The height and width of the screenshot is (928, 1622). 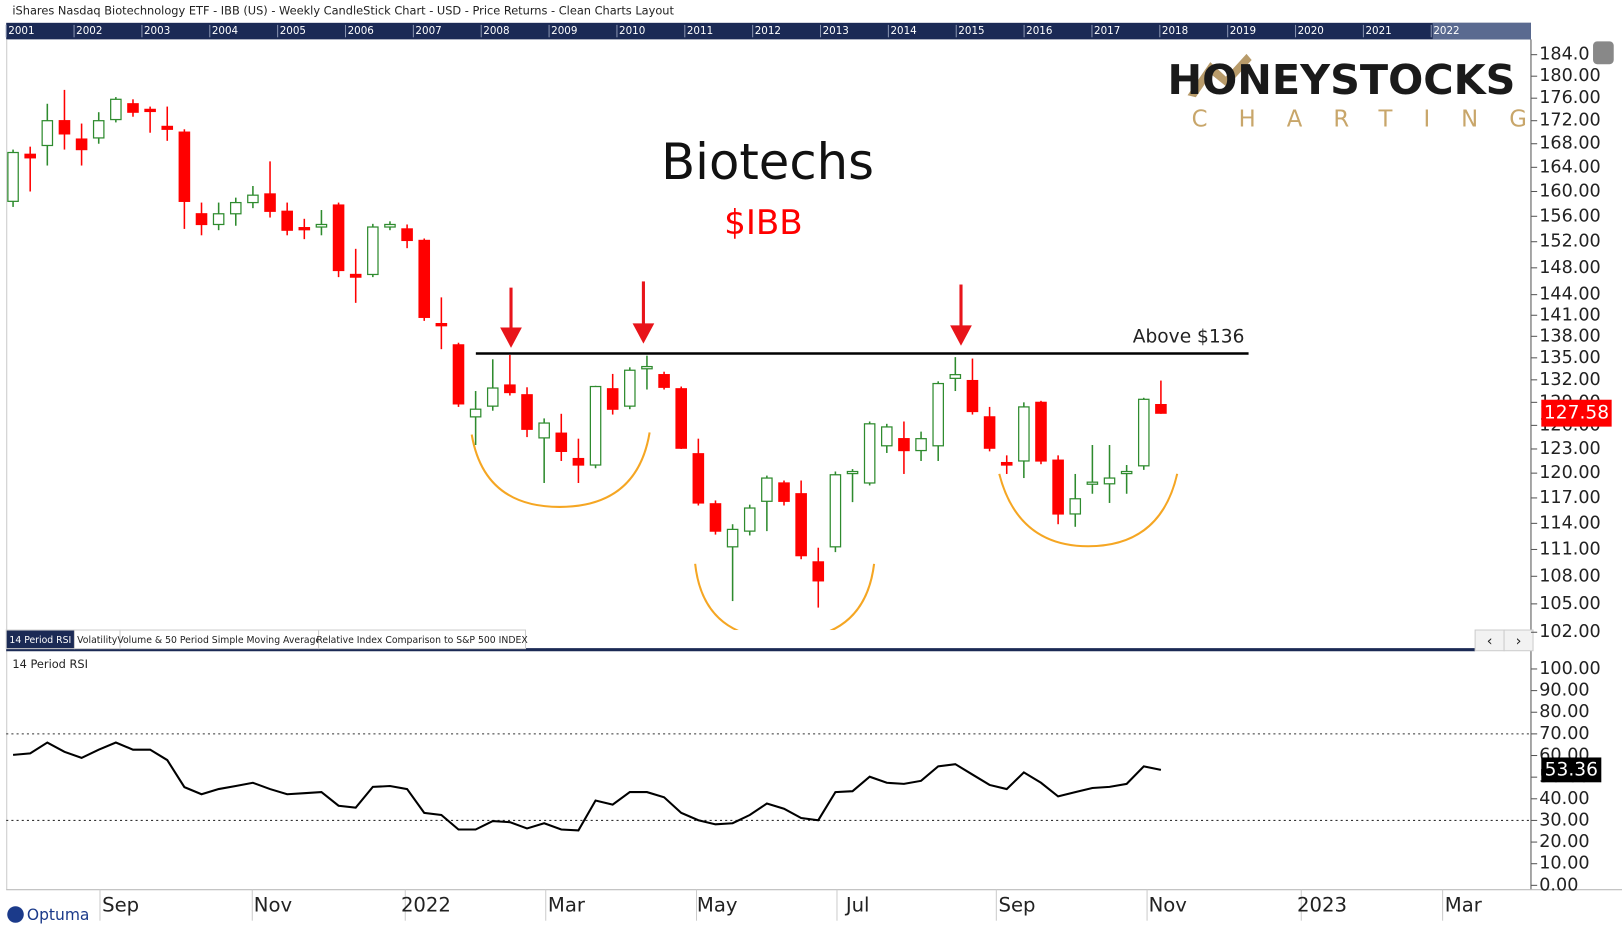 I want to click on timeline-year: 2003, so click(x=157, y=31).